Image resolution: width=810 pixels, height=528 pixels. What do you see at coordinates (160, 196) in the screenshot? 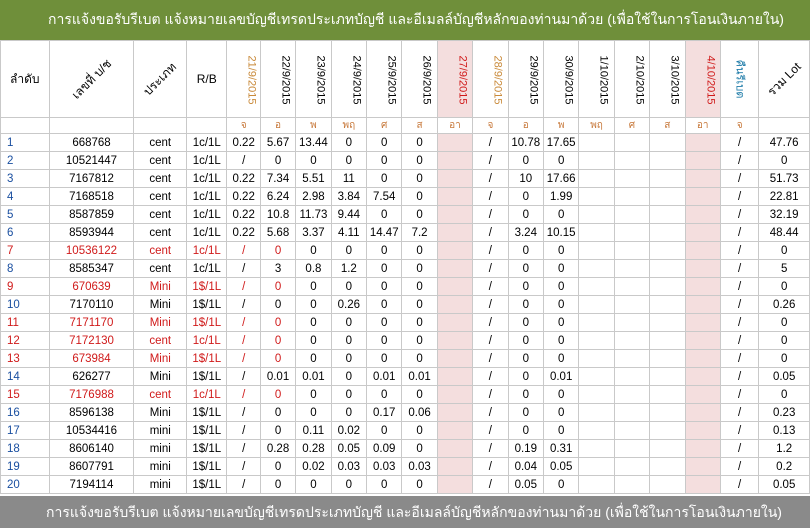
I see `row-type: cent` at bounding box center [160, 196].